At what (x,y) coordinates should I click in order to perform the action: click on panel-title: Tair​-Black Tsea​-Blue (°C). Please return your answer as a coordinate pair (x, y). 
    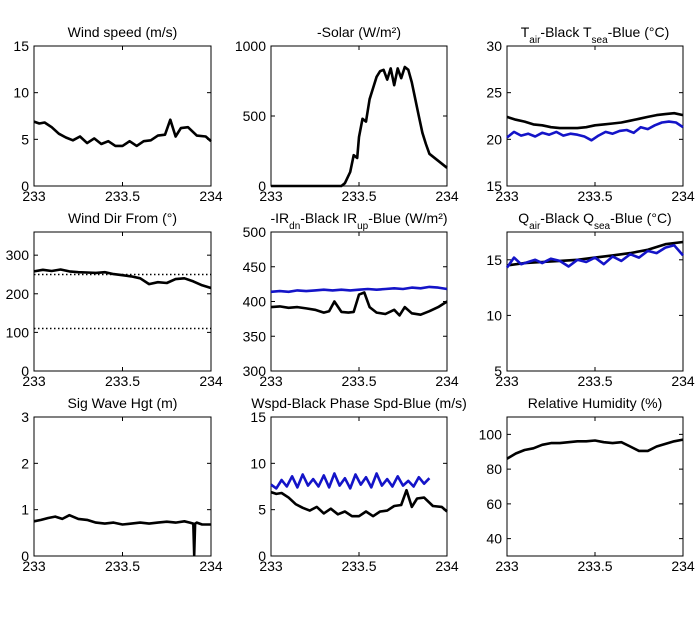
    Looking at the image, I should click on (595, 35).